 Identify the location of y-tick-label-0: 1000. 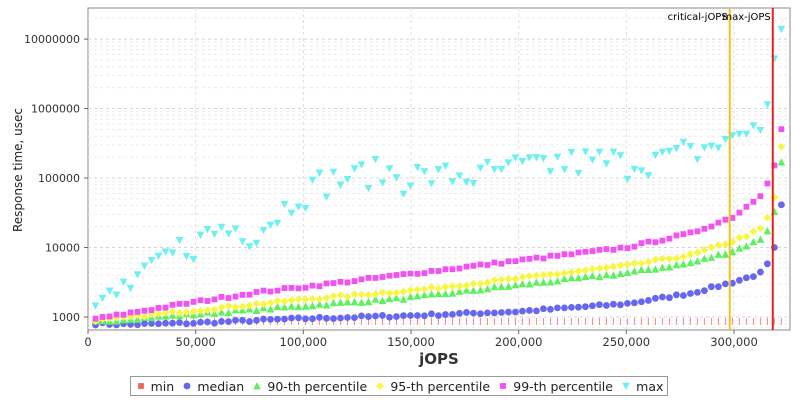
(66, 317).